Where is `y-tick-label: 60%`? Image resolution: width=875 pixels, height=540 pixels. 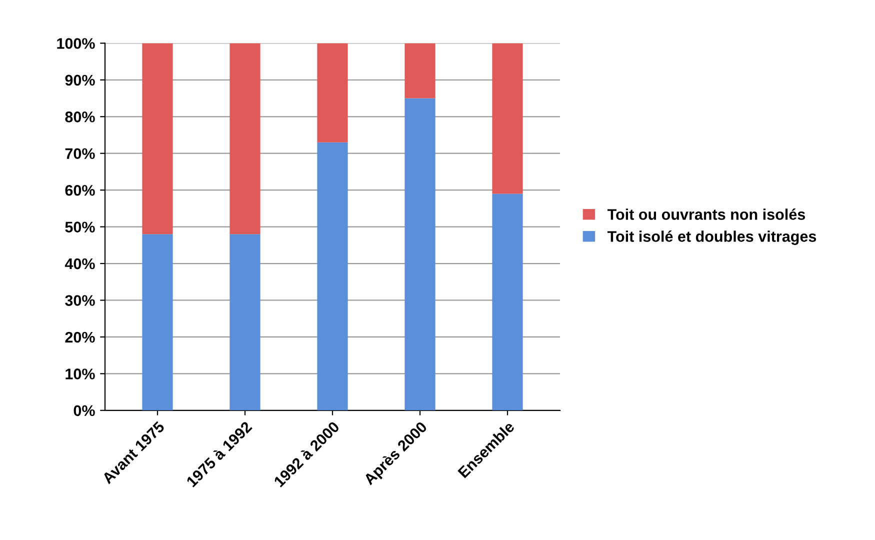
y-tick-label: 60% is located at coordinates (80, 190).